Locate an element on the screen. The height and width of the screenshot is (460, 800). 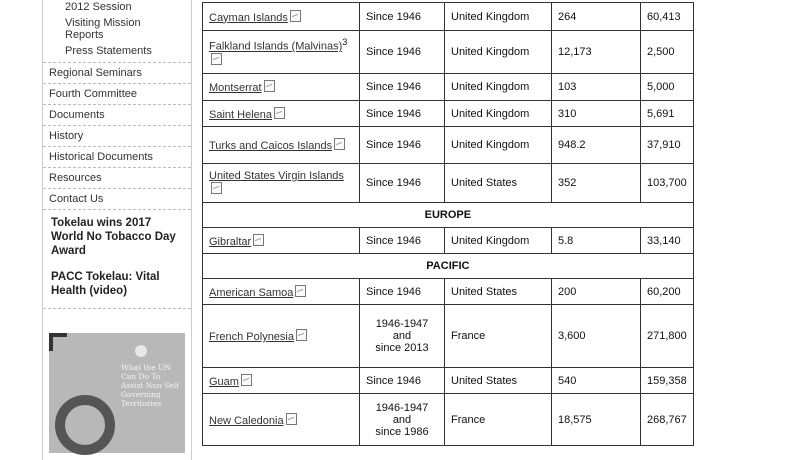
population-cell: 33,140 is located at coordinates (667, 240).